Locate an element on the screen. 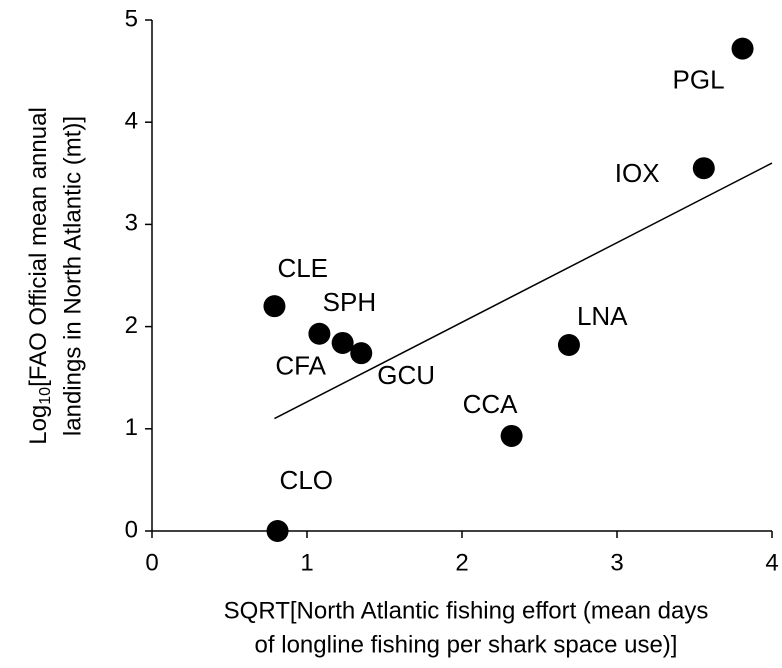 The image size is (782, 668). point-label: CCA is located at coordinates (491, 404).